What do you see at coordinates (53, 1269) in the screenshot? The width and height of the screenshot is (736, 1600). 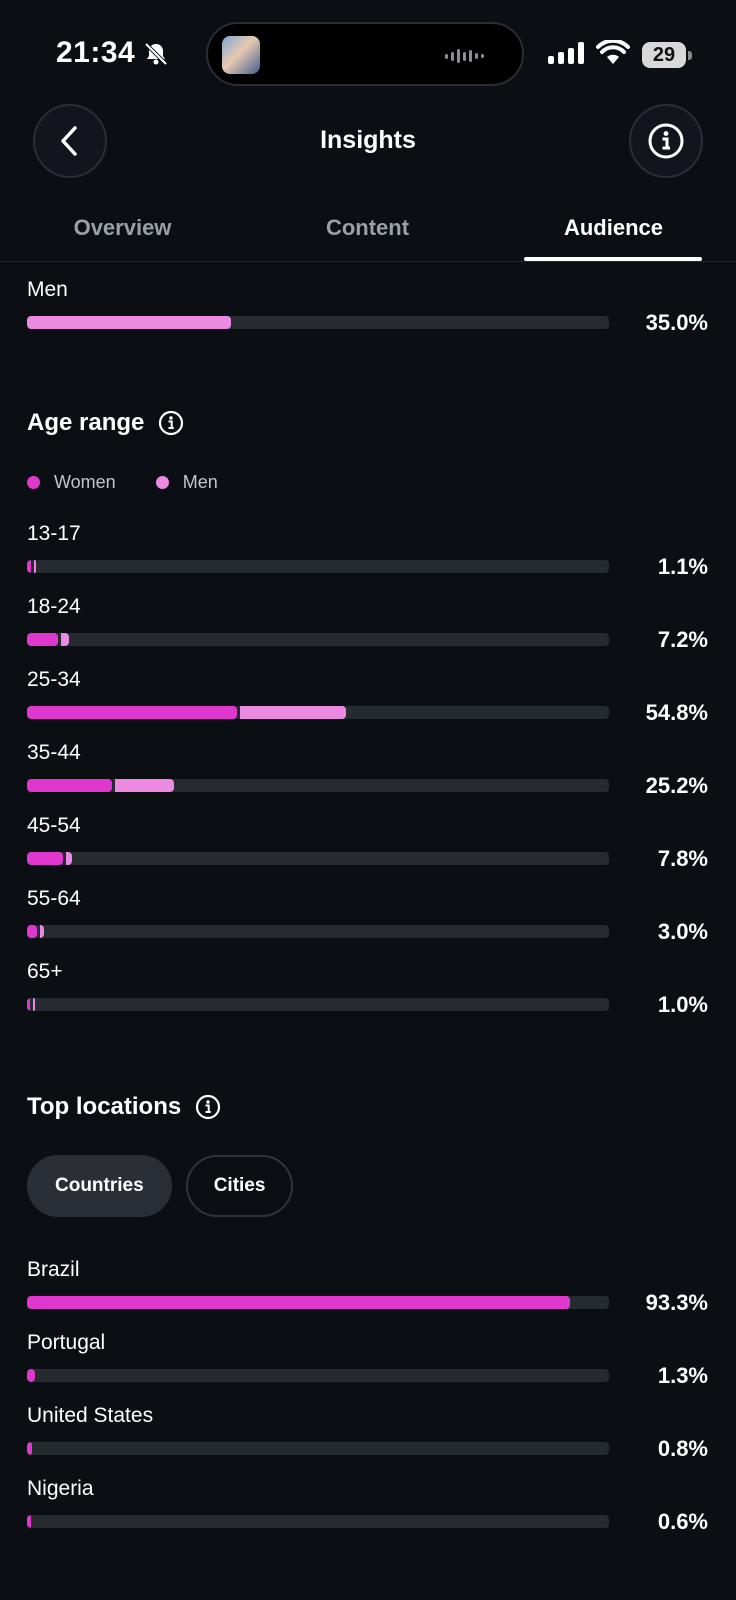 I see `location-row-label: Brazil` at bounding box center [53, 1269].